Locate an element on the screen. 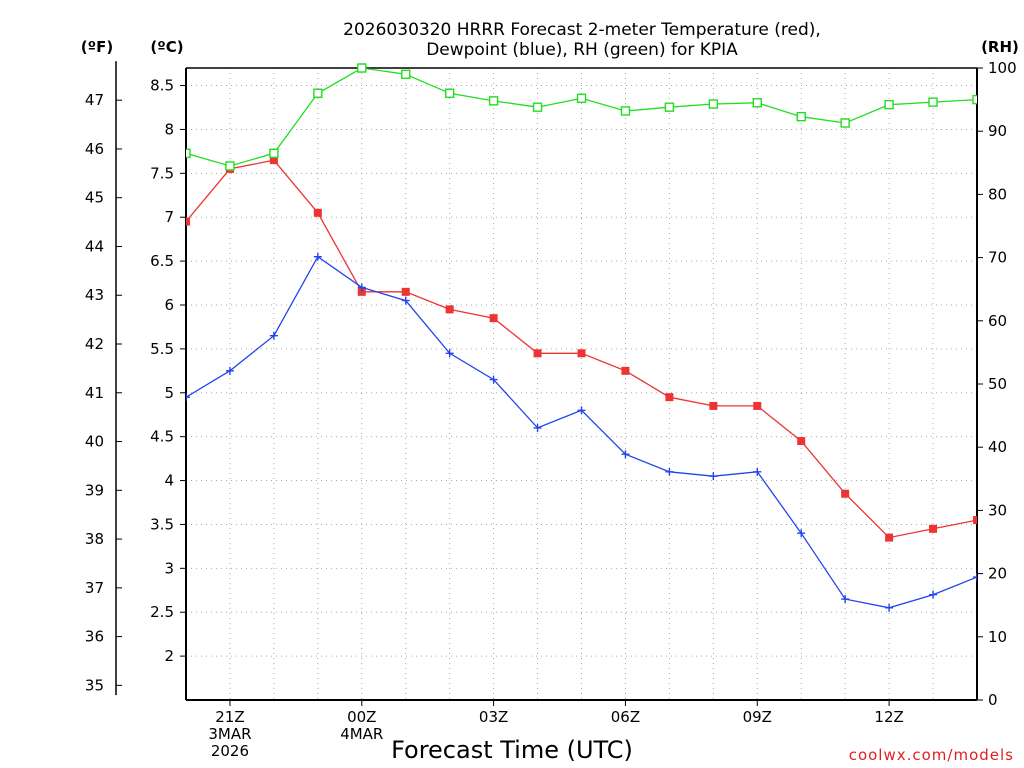  rh-tick-label: 90 is located at coordinates (997, 131).